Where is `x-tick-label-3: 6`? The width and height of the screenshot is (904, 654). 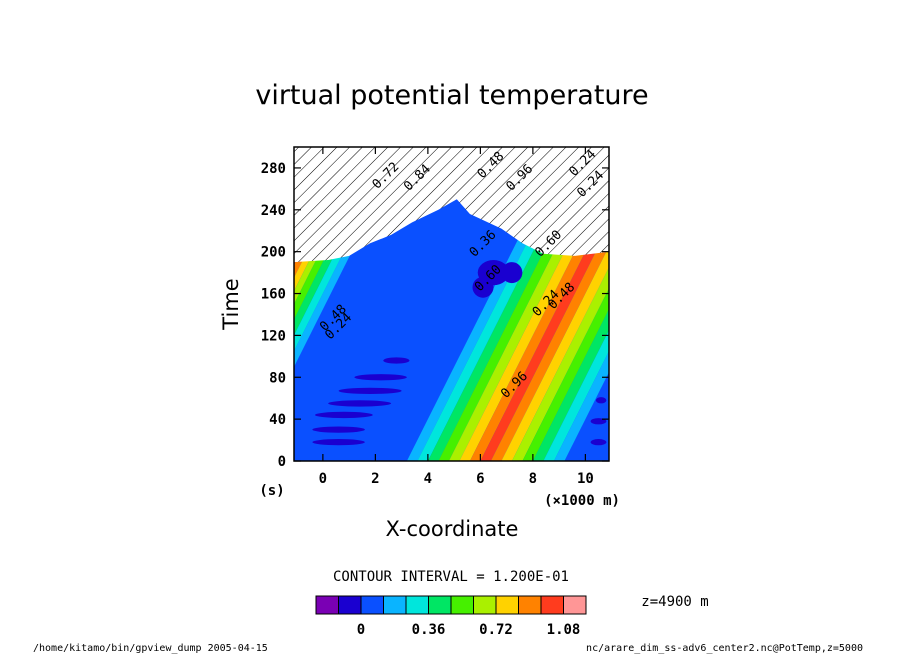 x-tick-label-3: 6 is located at coordinates (480, 479).